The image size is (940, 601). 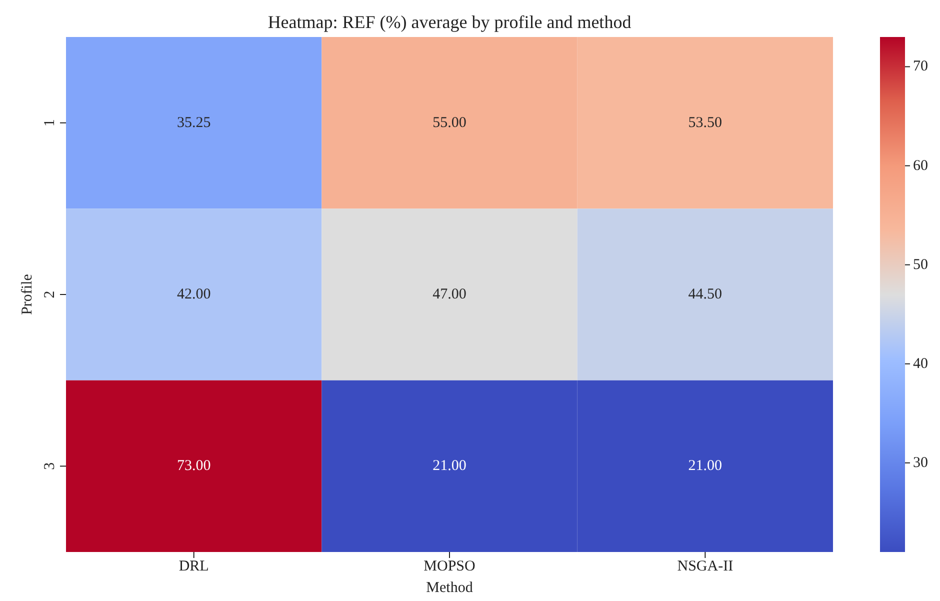 What do you see at coordinates (920, 264) in the screenshot?
I see `color-bar-label: 50` at bounding box center [920, 264].